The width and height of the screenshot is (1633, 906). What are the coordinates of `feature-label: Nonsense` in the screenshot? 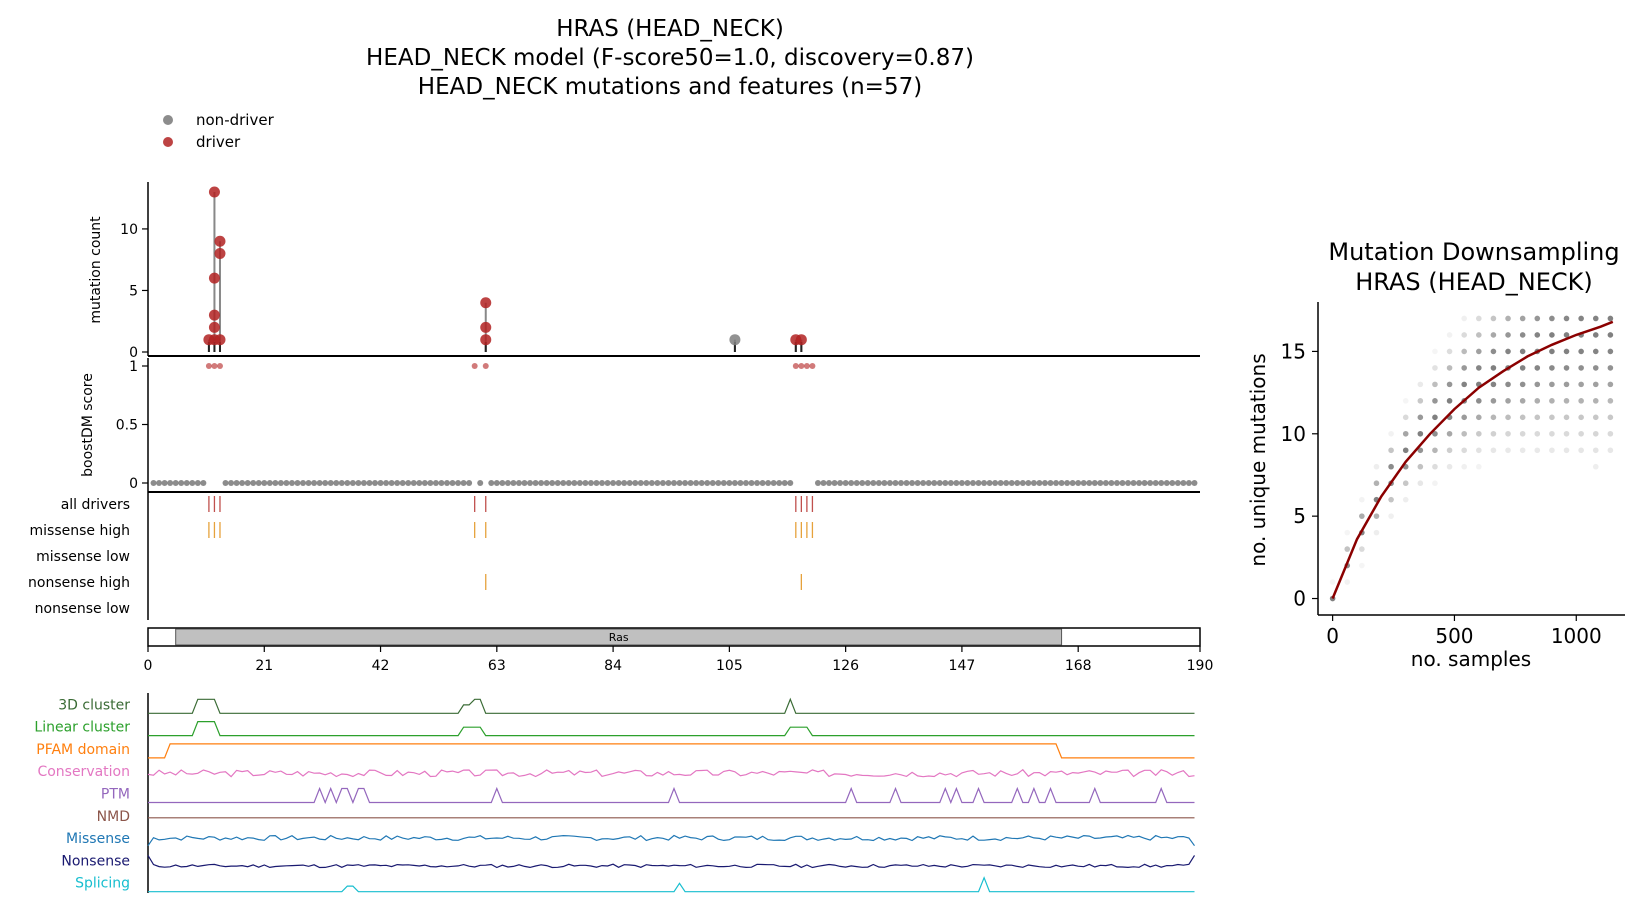 It's located at (95, 861).